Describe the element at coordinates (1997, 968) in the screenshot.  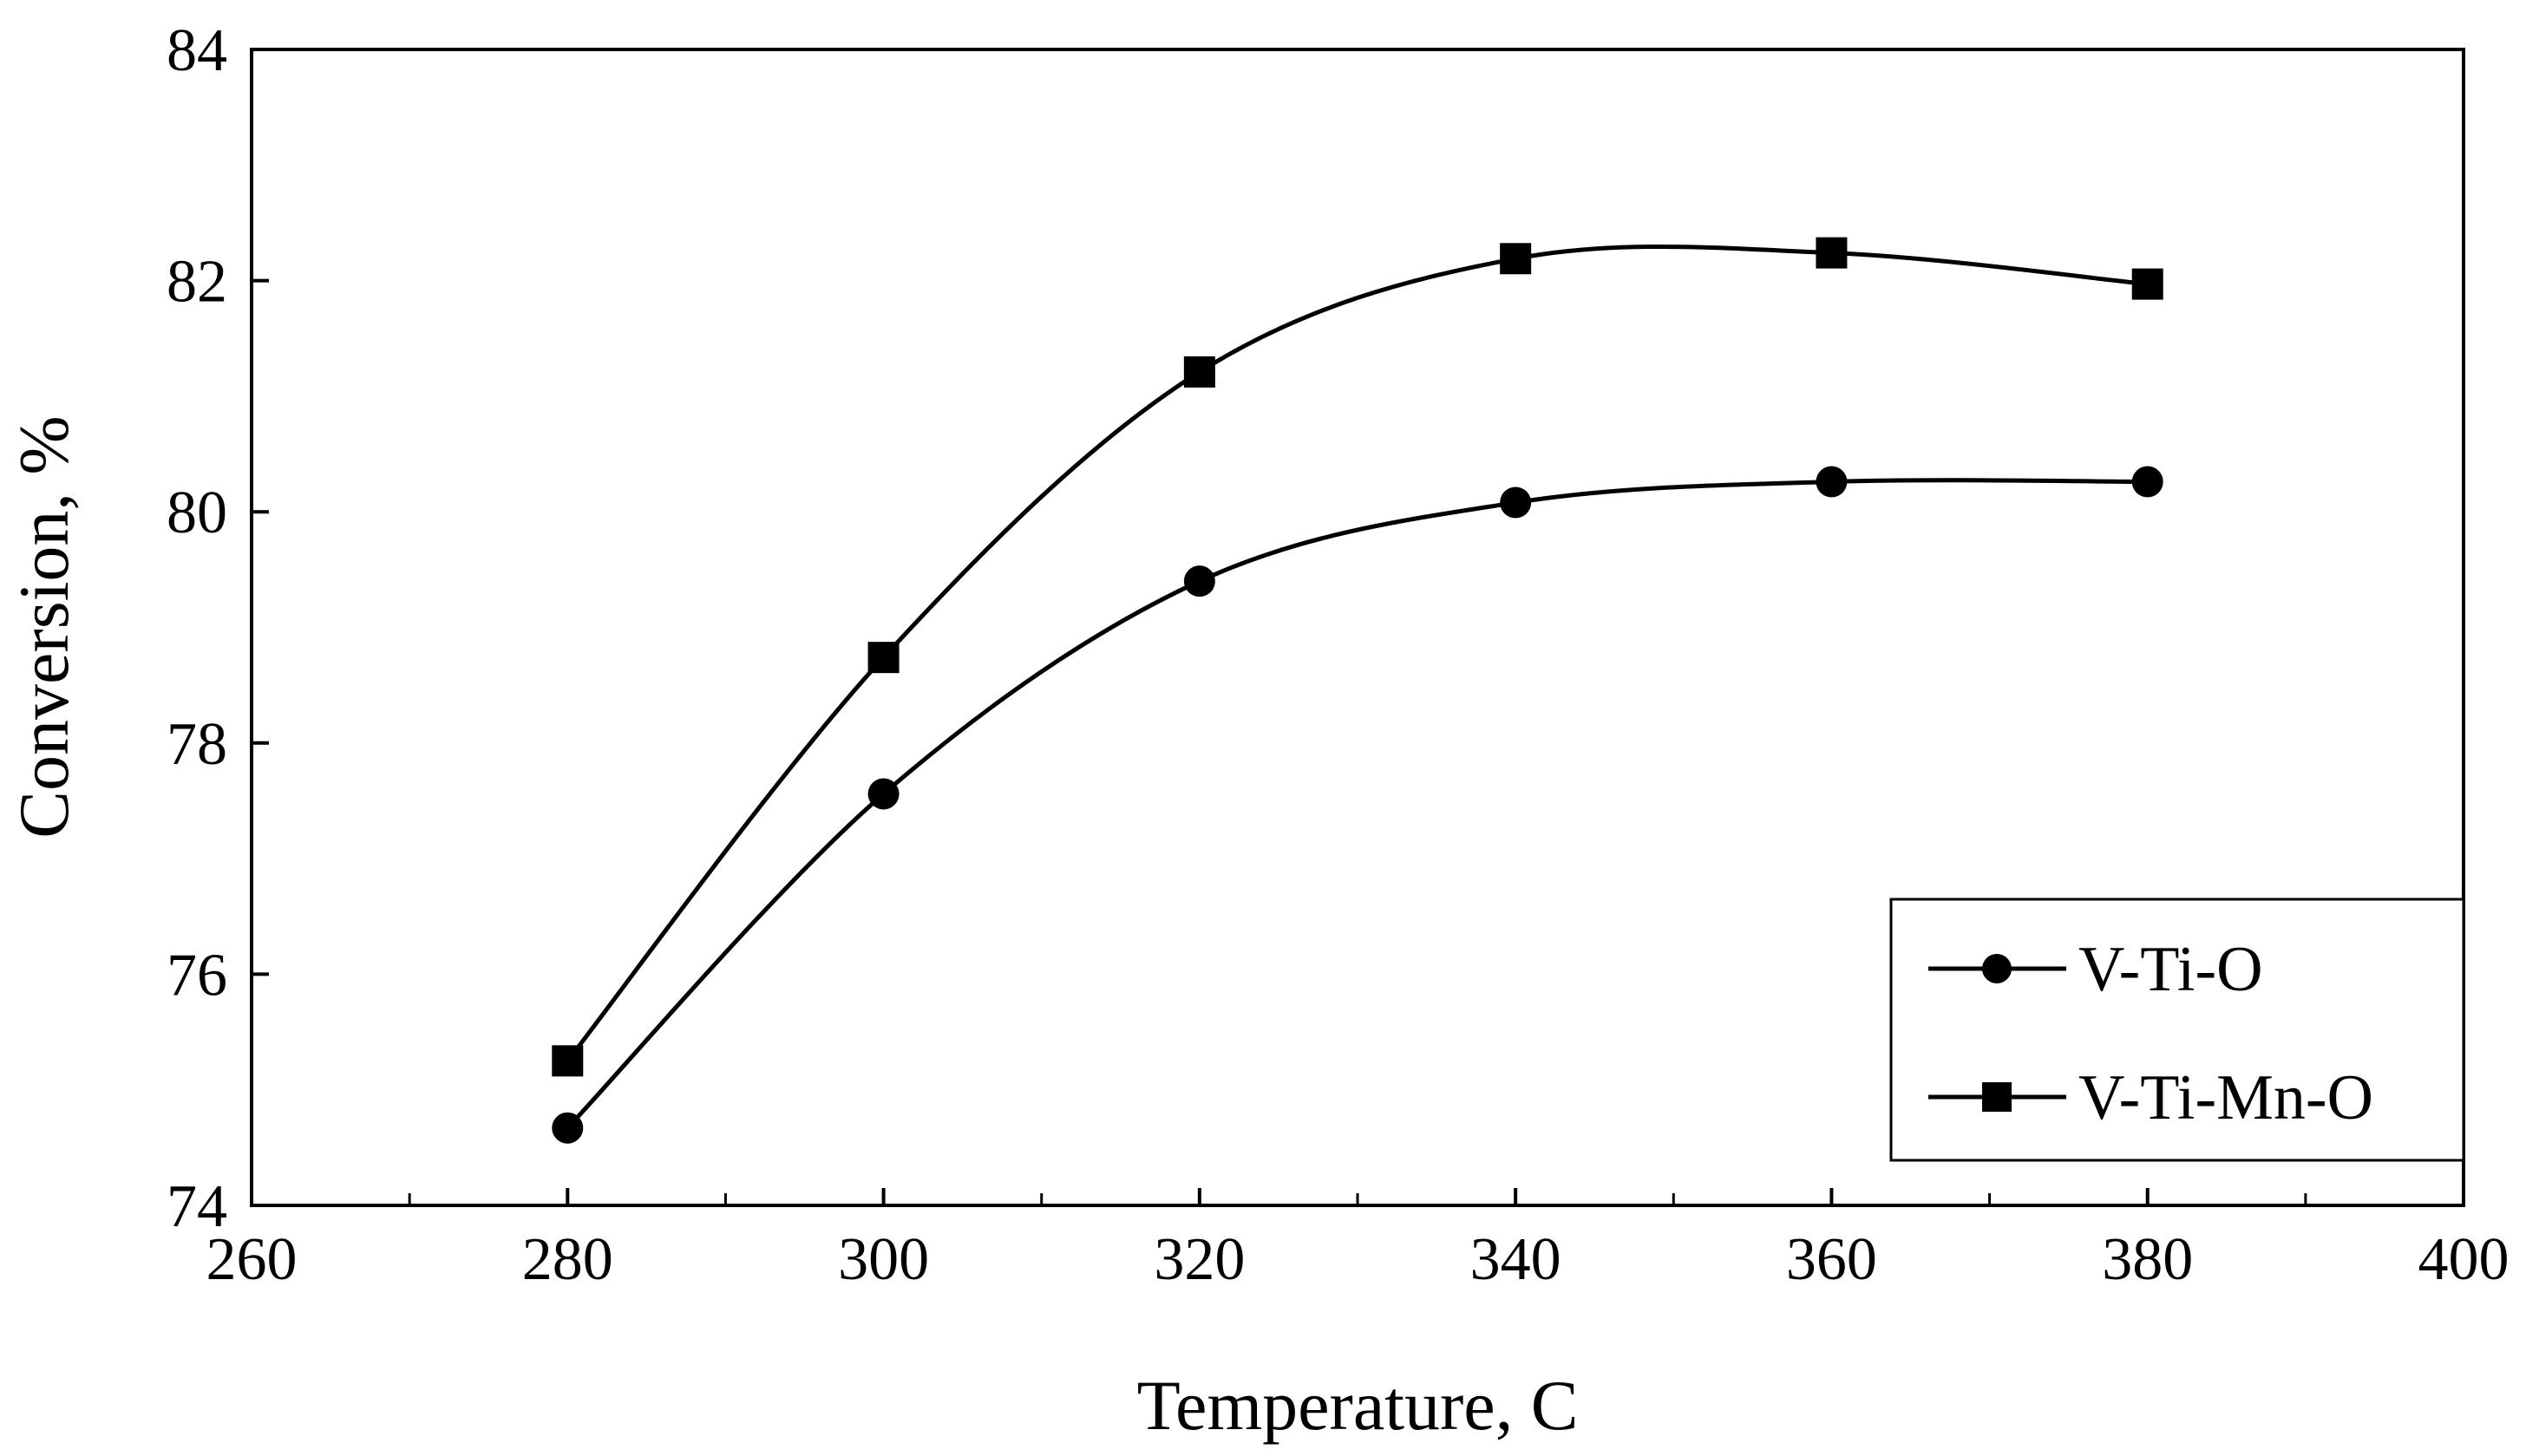
I see `legend-marker-circle` at that location.